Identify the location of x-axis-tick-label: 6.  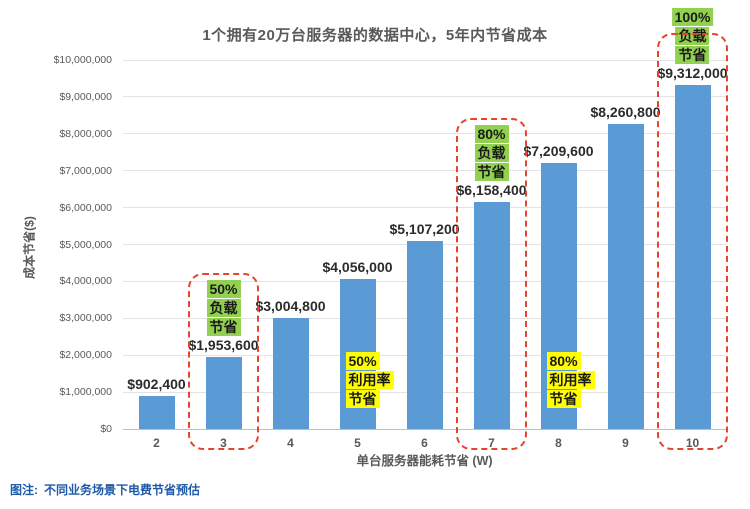
(424, 443).